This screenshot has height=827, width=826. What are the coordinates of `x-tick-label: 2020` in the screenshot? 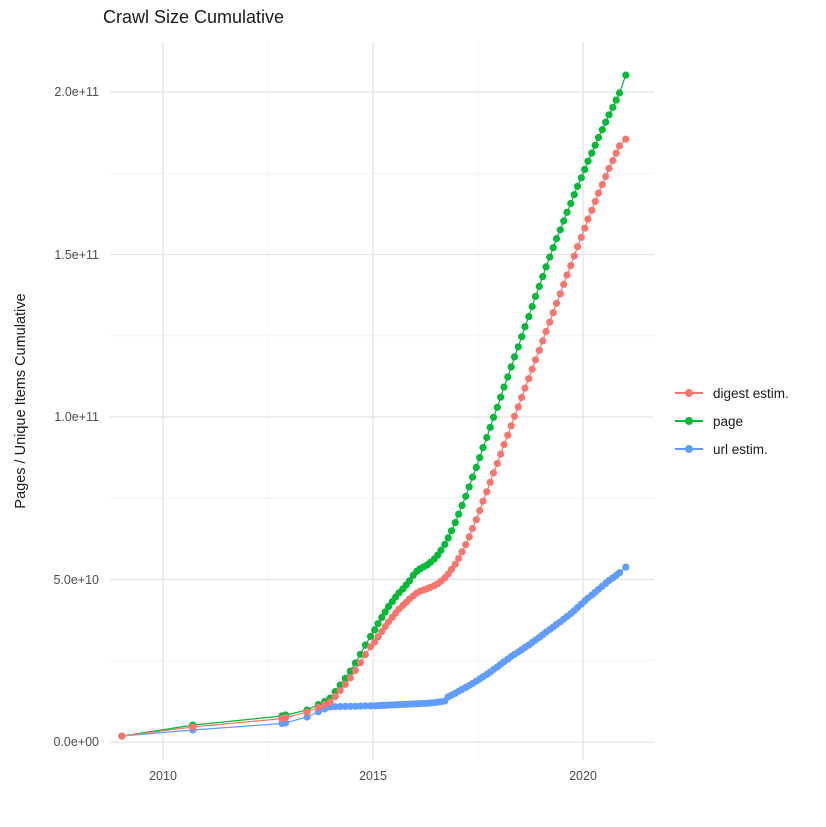 It's located at (583, 776).